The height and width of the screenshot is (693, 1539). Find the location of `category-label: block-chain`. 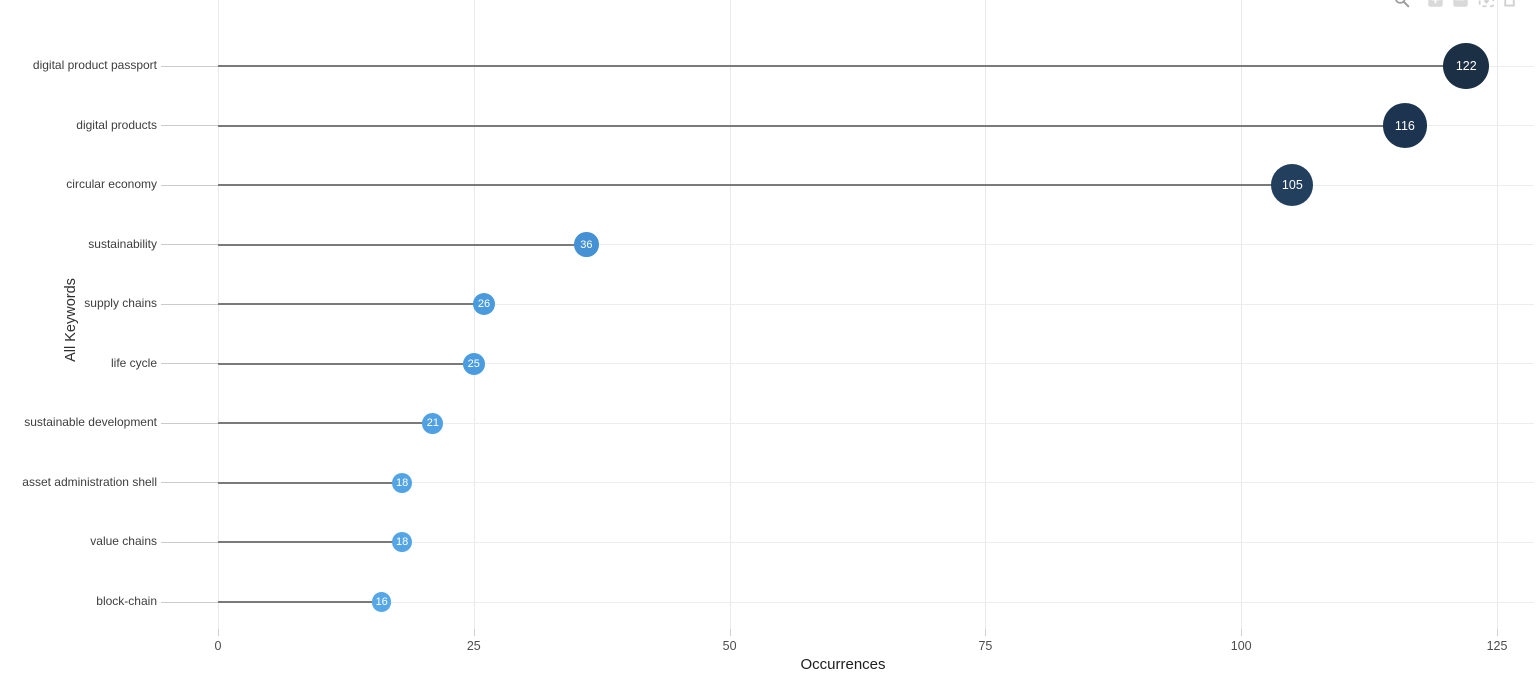

category-label: block-chain is located at coordinates (126, 601).